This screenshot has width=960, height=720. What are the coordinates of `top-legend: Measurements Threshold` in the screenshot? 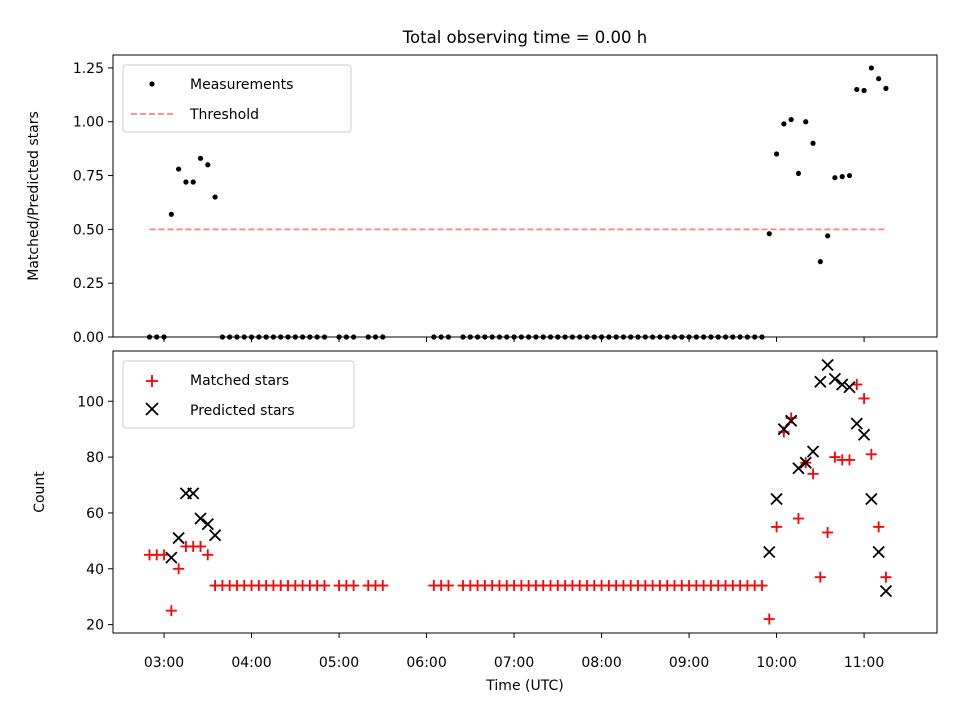 It's located at (237, 98).